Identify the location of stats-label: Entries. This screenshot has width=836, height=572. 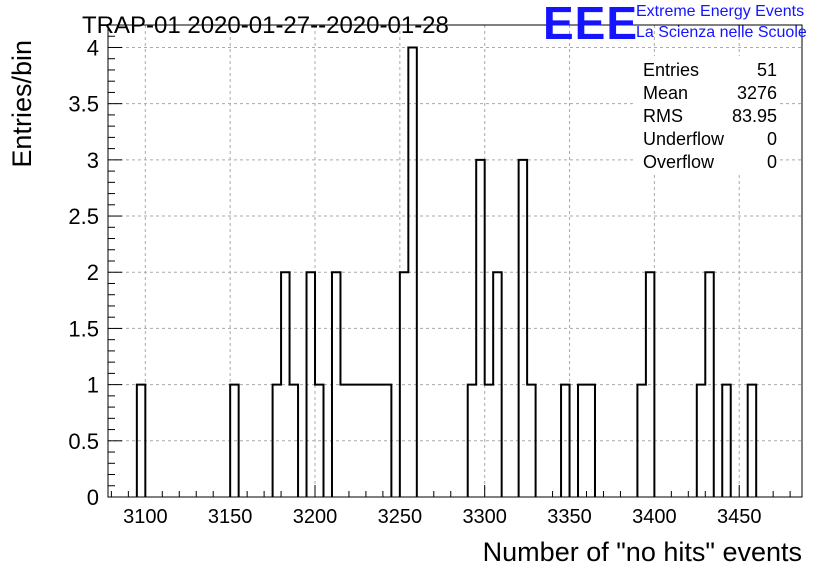
(671, 70).